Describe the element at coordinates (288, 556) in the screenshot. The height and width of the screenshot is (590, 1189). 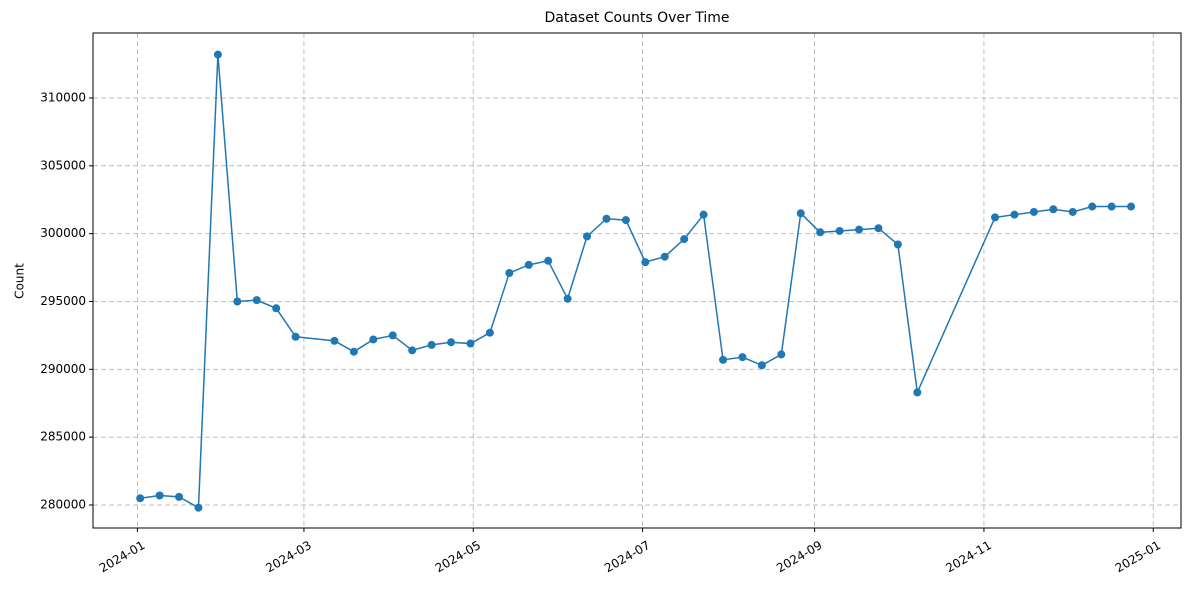
I see `x-tick-label: 2024-03` at that location.